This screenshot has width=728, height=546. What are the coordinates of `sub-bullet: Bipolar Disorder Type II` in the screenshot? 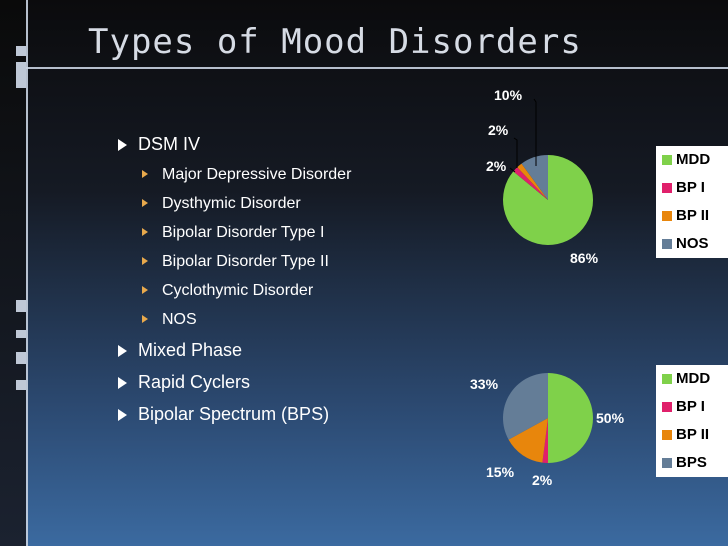 It's located at (234, 261).